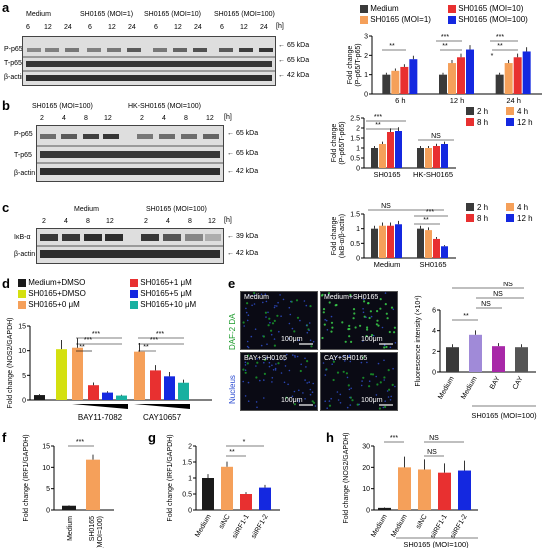  I want to click on y-tick-label: 30, so click(366, 447).